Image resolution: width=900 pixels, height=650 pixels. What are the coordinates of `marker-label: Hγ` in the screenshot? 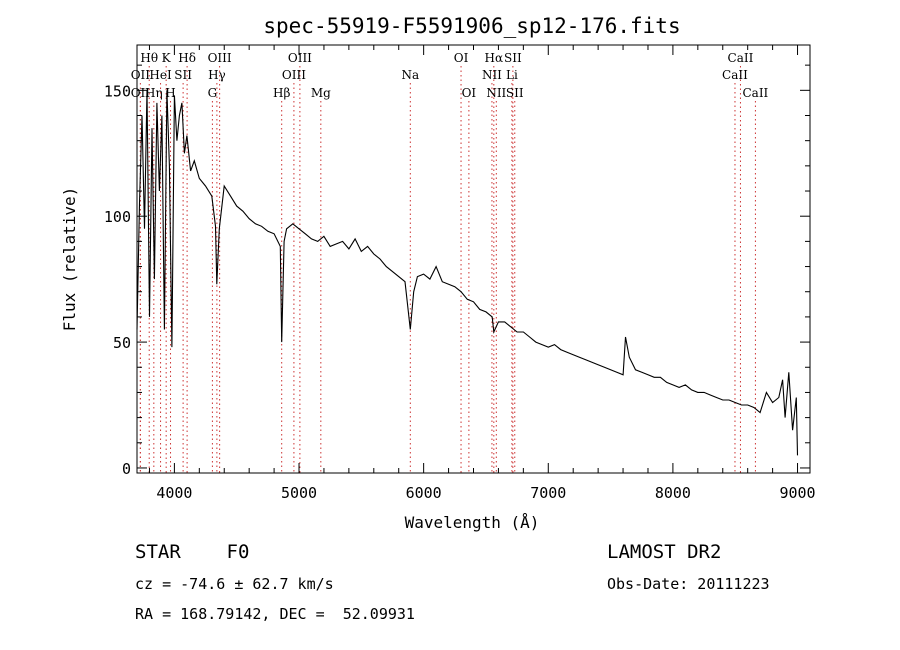 It's located at (217, 75).